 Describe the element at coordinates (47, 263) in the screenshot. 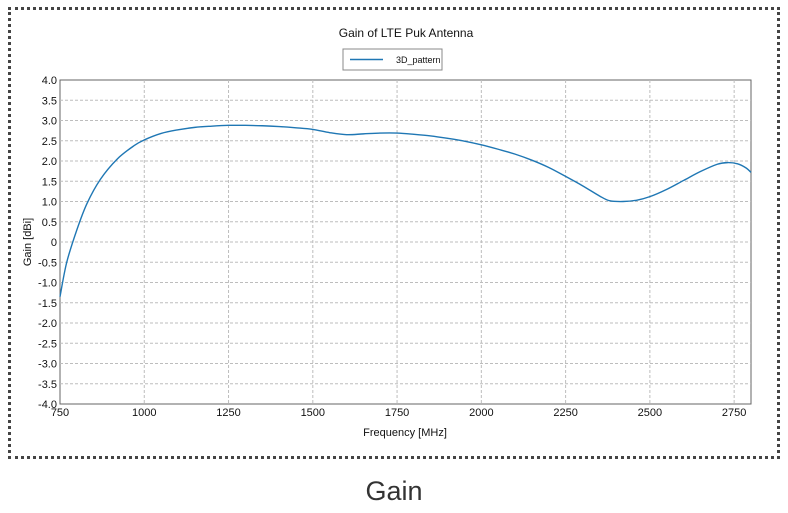

I see `y-tick-label: -0.5` at that location.